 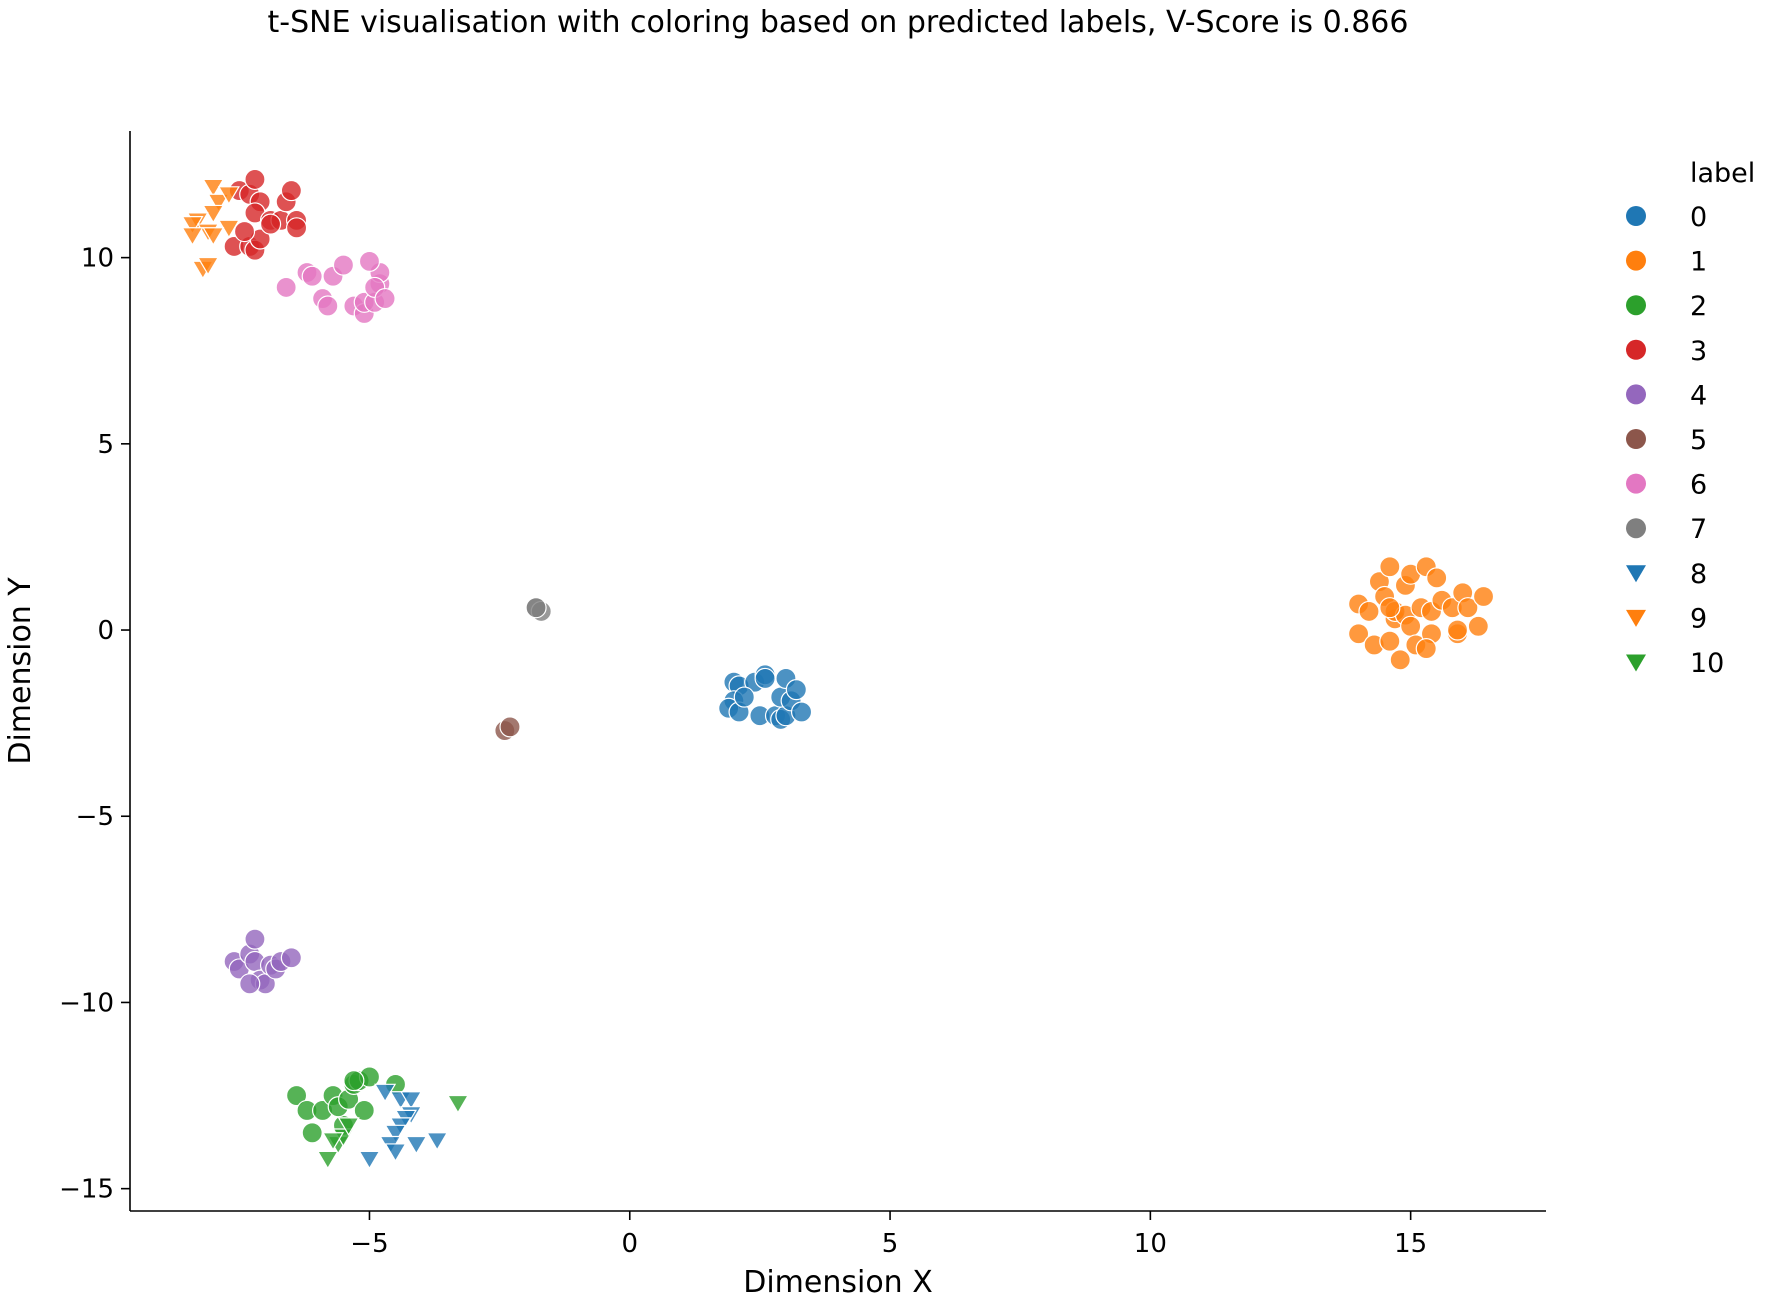 What do you see at coordinates (97, 259) in the screenshot?
I see `y-tick-label: 10` at bounding box center [97, 259].